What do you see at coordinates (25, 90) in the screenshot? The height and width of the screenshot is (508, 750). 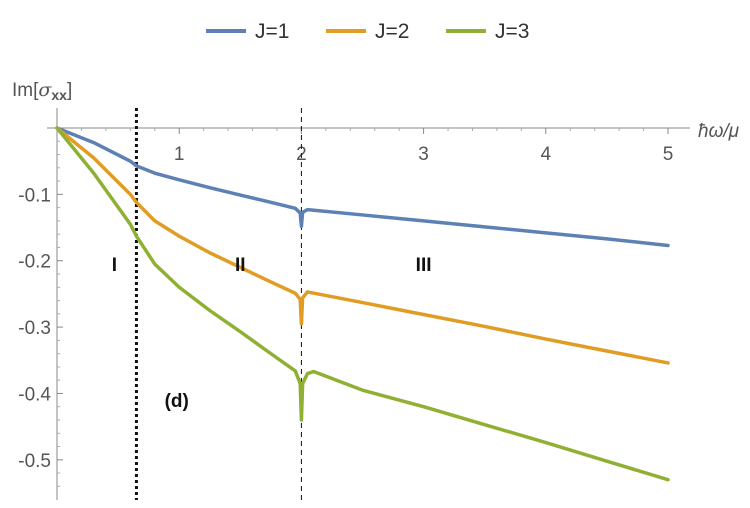 I see `y-axis-title-main: Im[` at bounding box center [25, 90].